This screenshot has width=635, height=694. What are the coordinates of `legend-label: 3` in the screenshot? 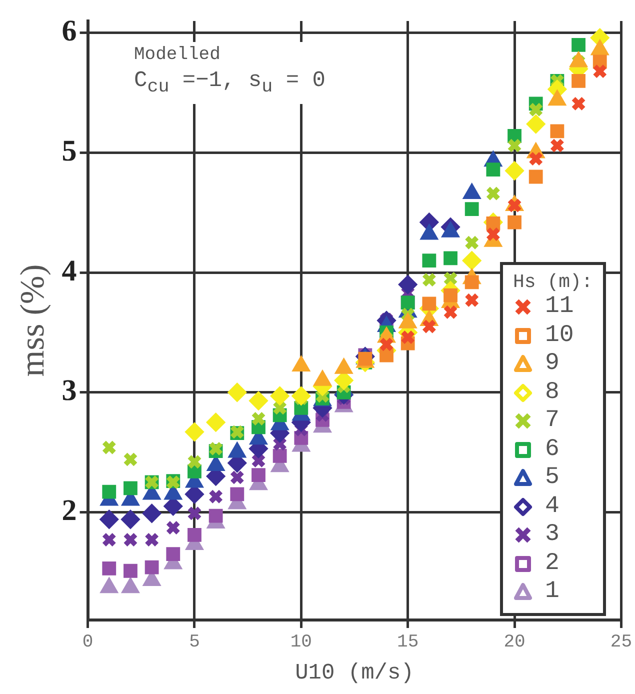 It's located at (552, 535).